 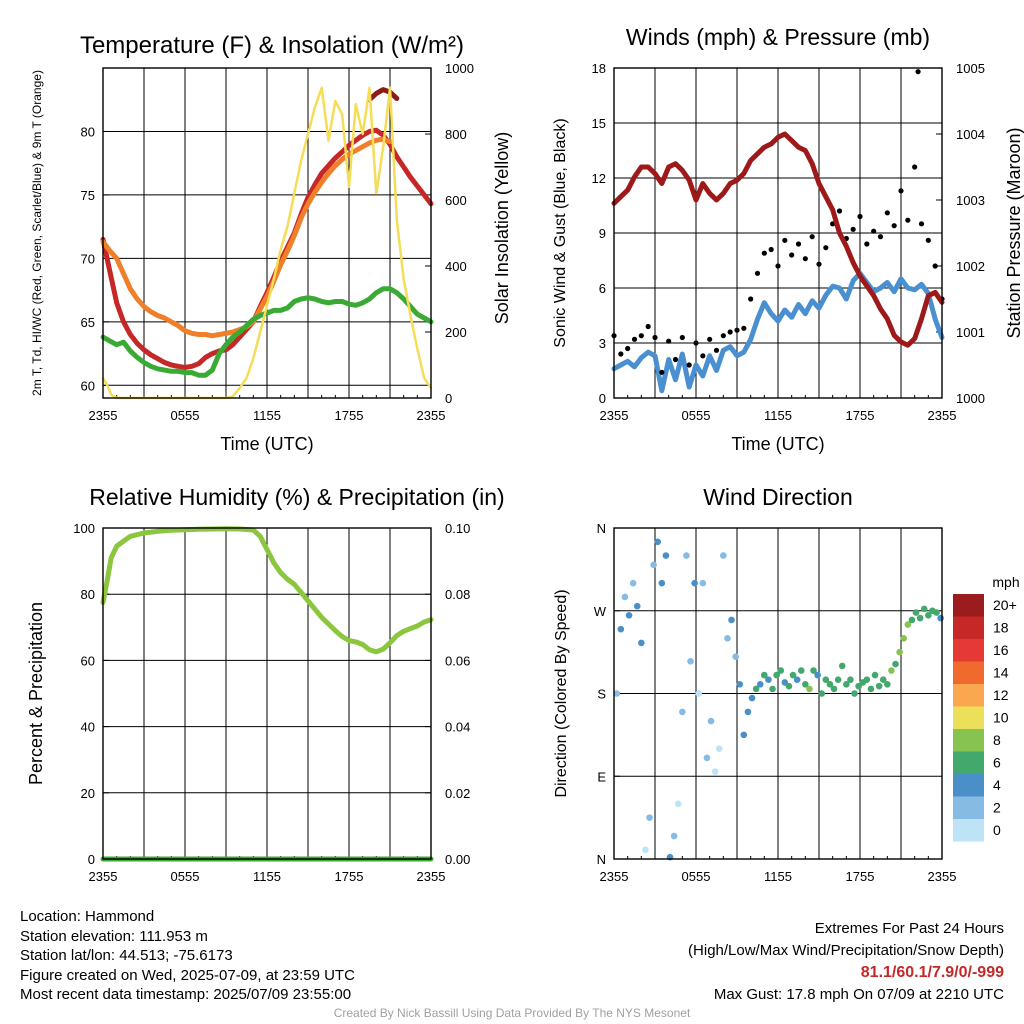 I want to click on humidity-ytick-right-label: 0.02, so click(x=457, y=793).